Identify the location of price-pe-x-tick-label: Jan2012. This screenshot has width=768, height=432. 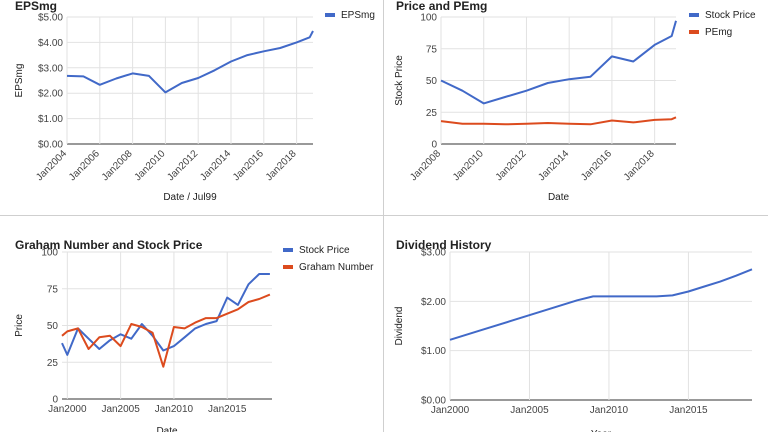
(511, 165).